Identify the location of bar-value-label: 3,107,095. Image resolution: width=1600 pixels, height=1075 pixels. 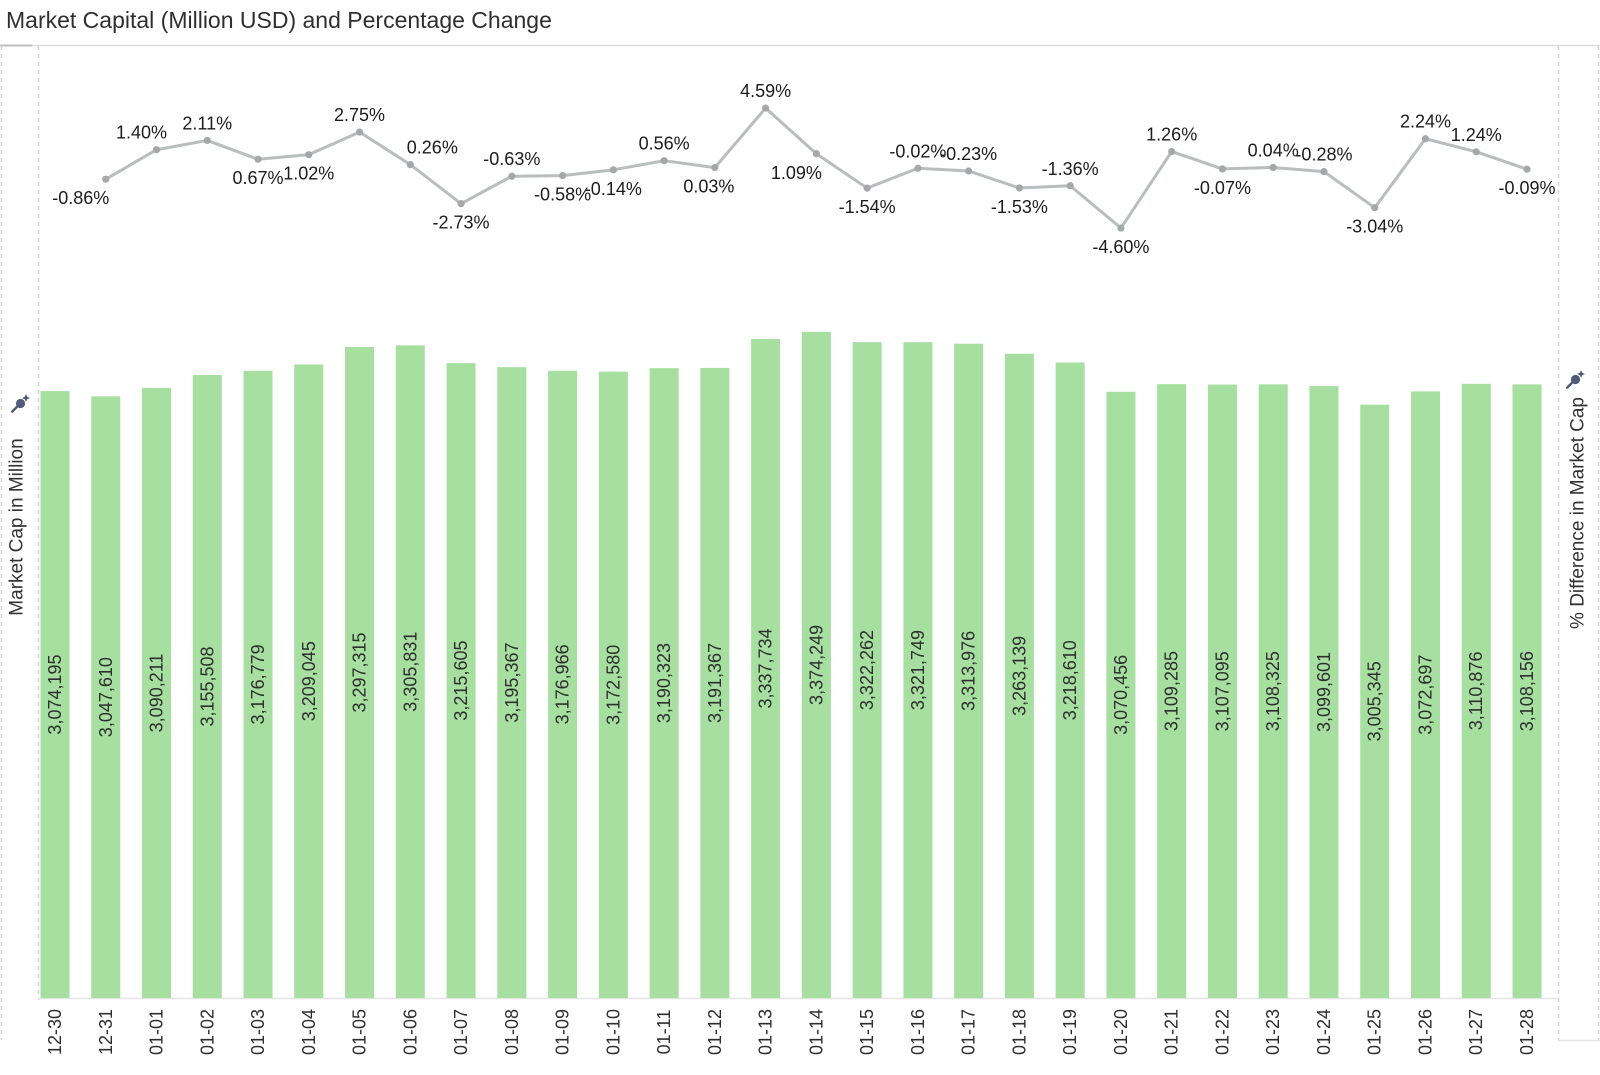
(1222, 691).